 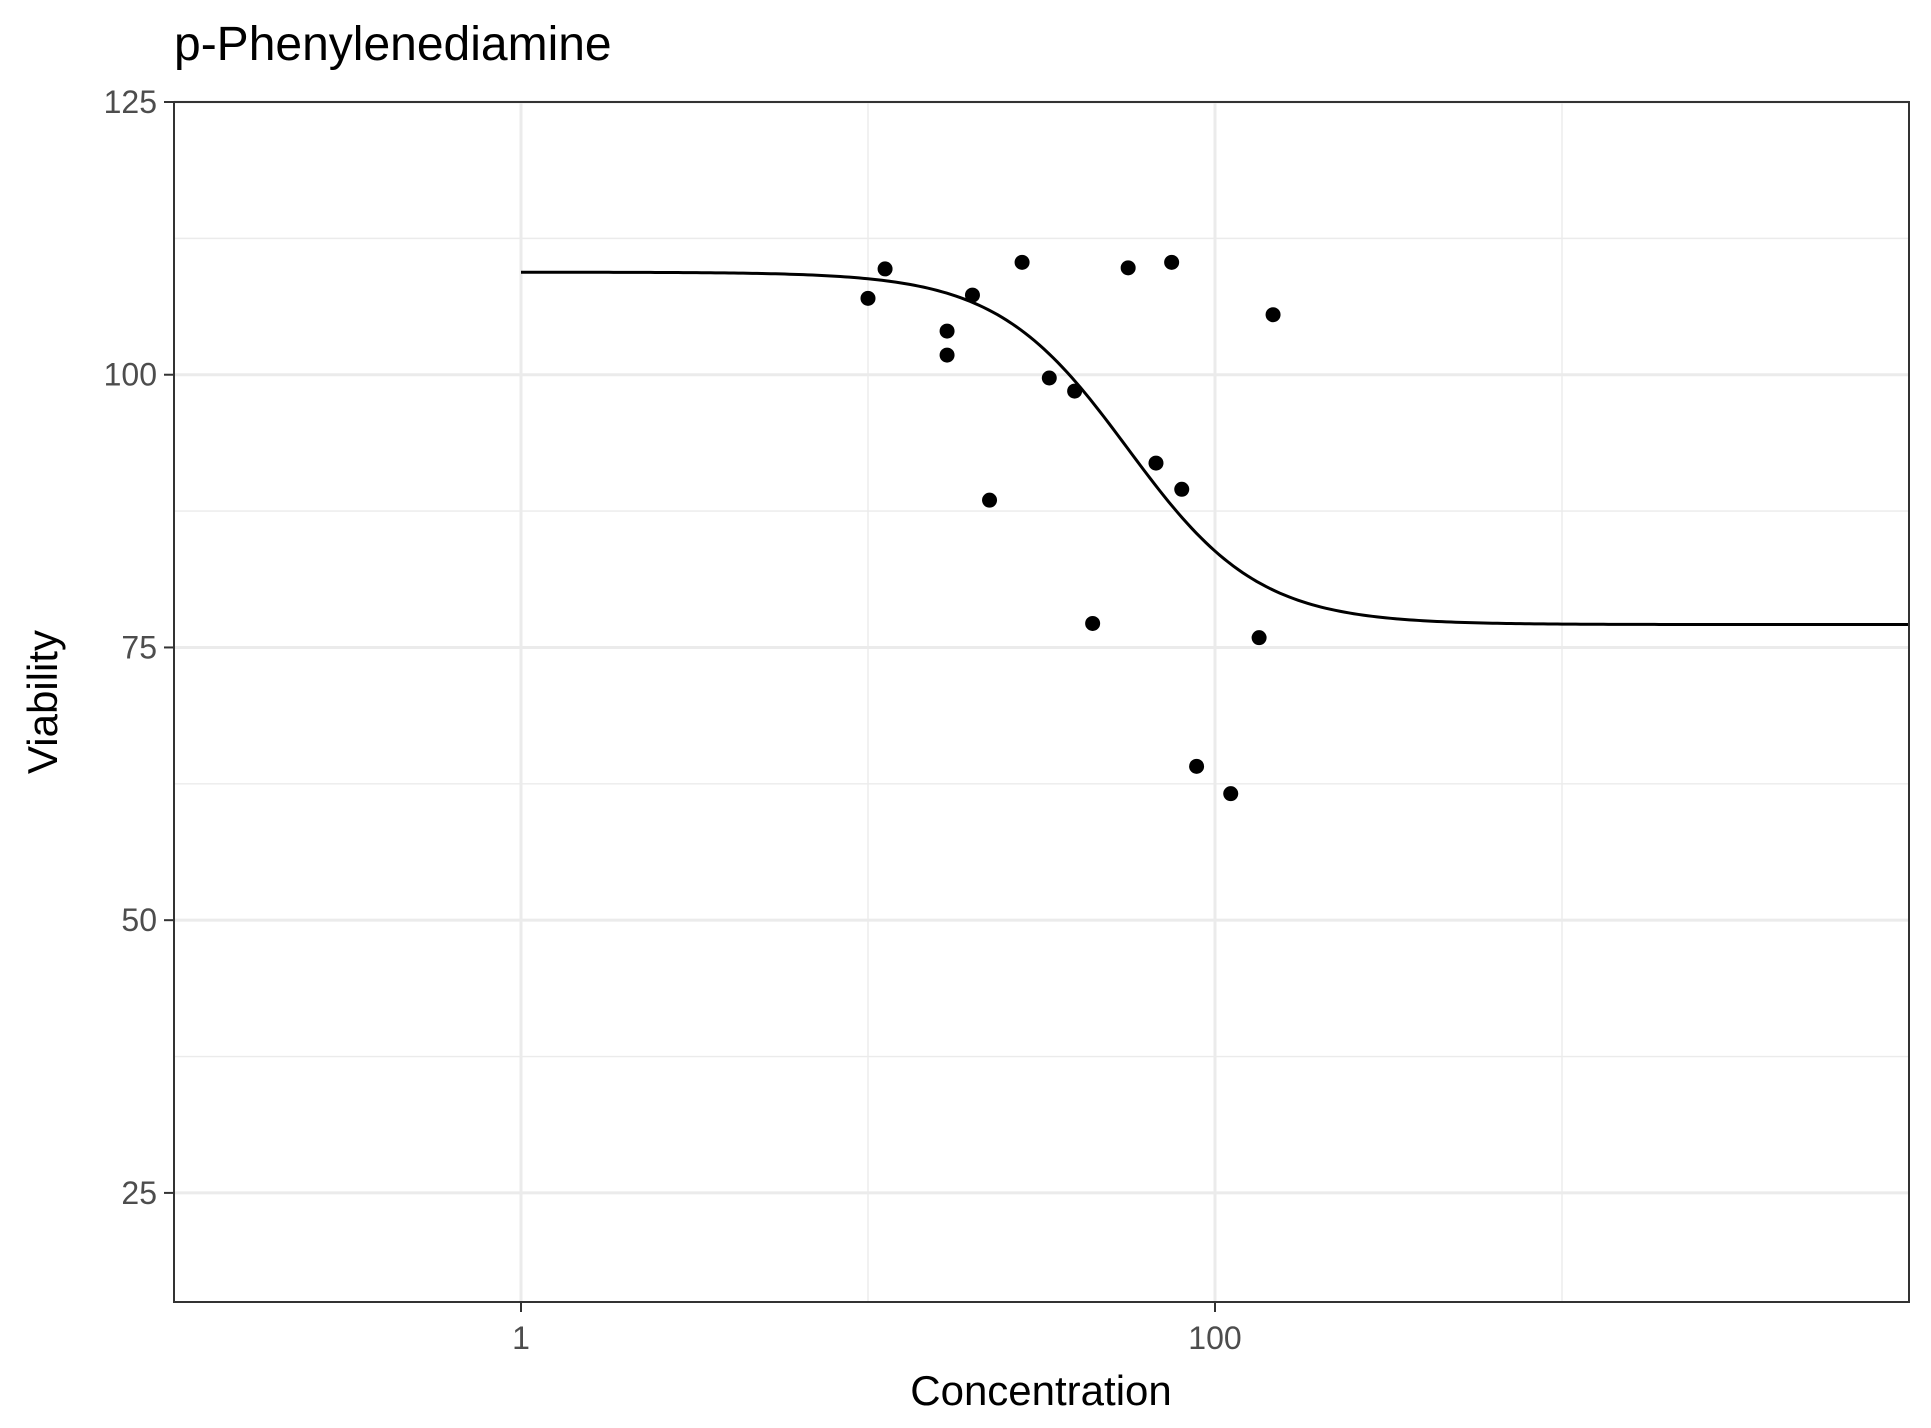 What do you see at coordinates (521, 1338) in the screenshot?
I see `x-tick-label: 1` at bounding box center [521, 1338].